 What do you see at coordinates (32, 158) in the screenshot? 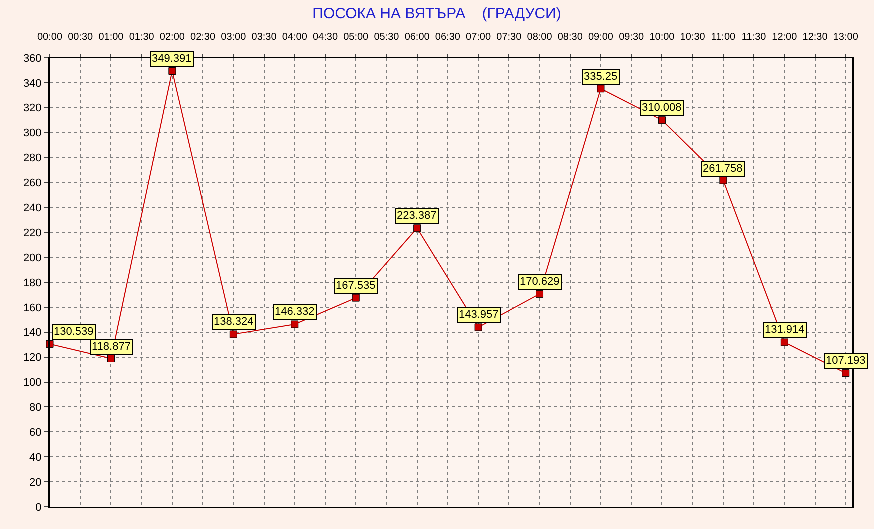
I see `y-tick-label: 280` at bounding box center [32, 158].